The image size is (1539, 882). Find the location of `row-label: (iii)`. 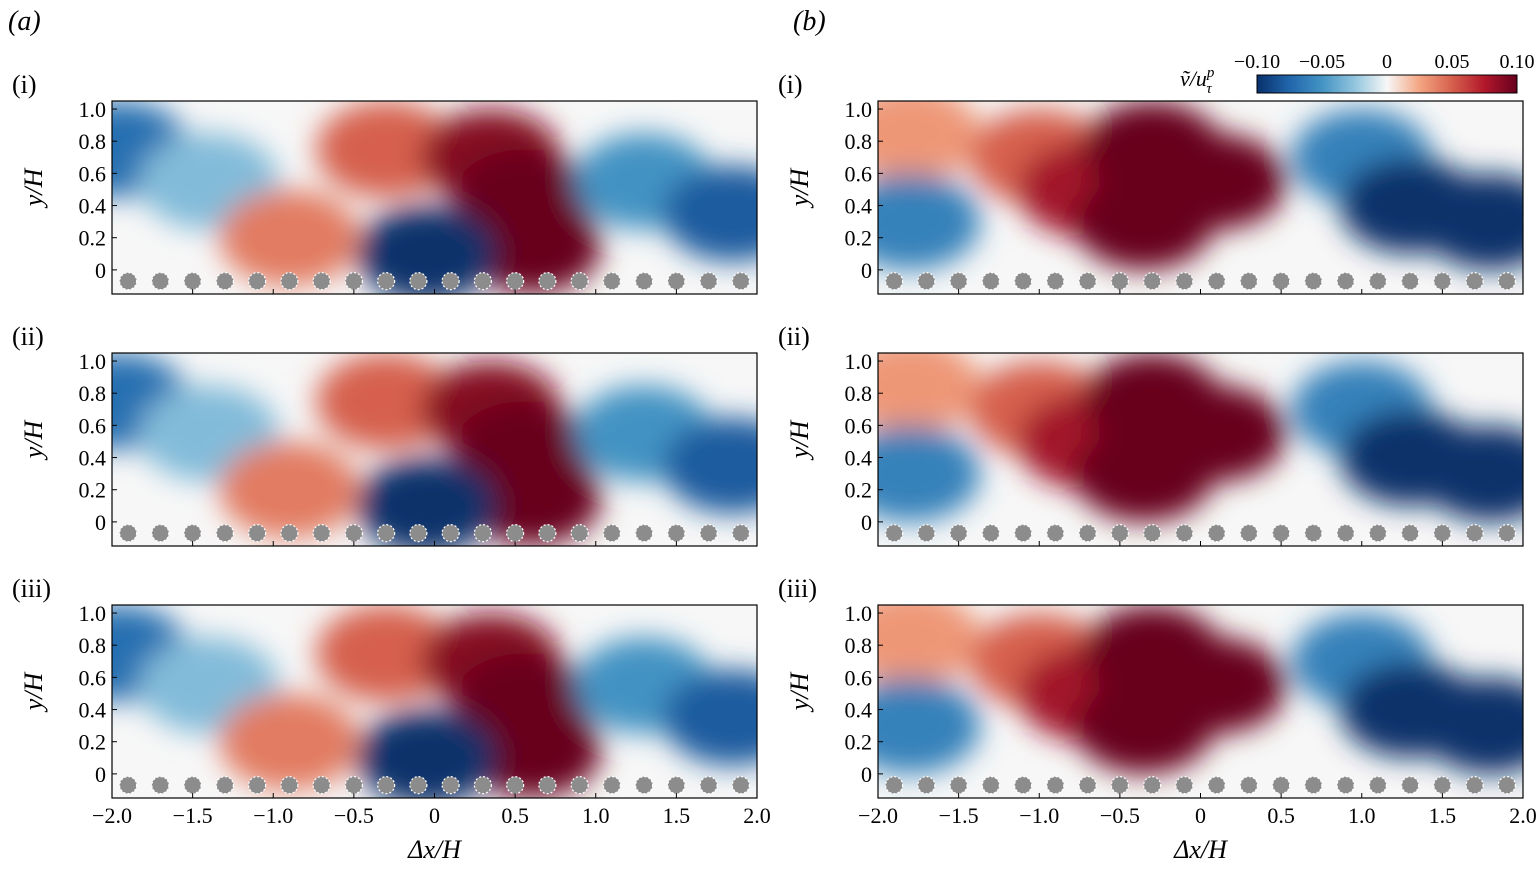

row-label: (iii) is located at coordinates (797, 588).